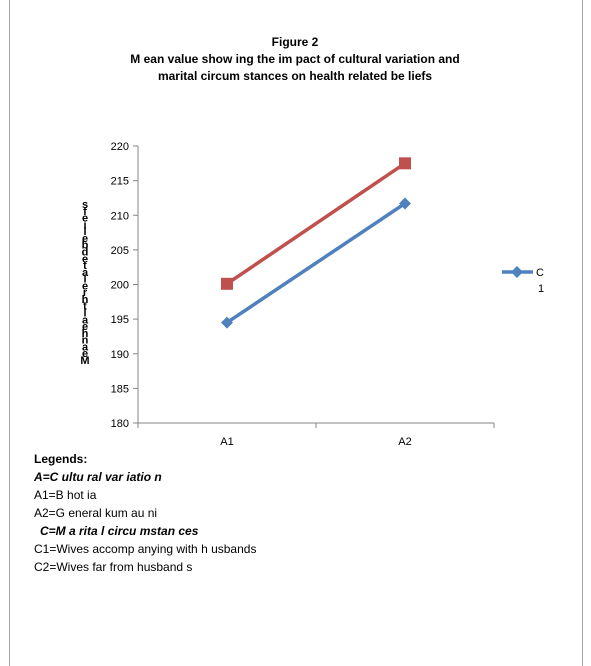 This screenshot has height=666, width=591. I want to click on data-point-1-a2, so click(405, 203).